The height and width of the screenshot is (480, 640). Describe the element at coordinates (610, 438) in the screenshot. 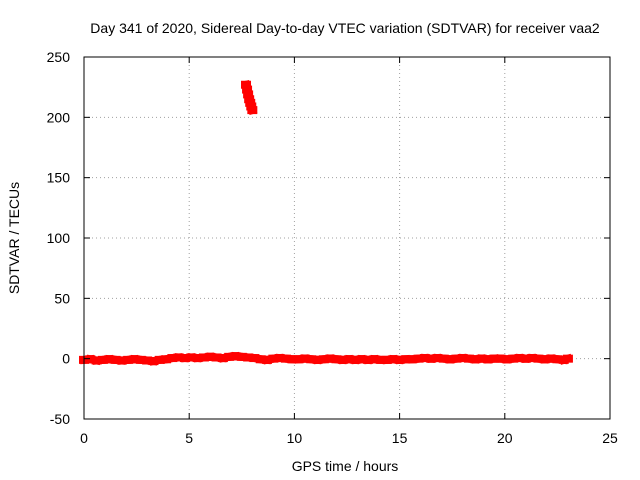

I see `x-tick-label: 25` at that location.